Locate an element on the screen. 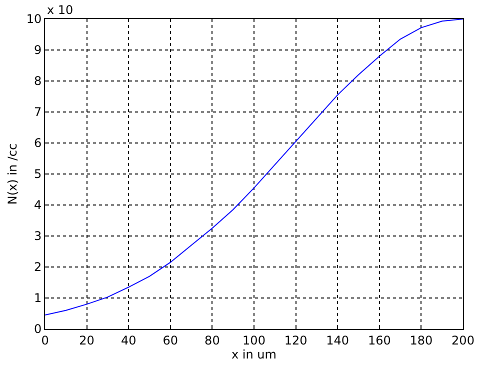 The width and height of the screenshot is (486, 370). y-tick-label: 0 is located at coordinates (38, 329).